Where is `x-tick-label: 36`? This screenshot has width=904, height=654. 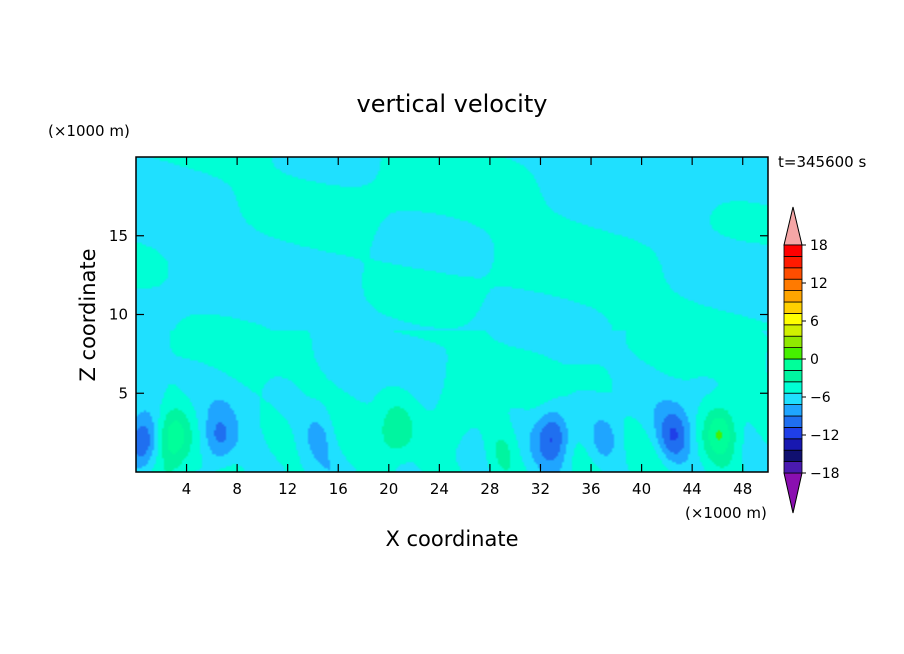 x-tick-label: 36 is located at coordinates (590, 489).